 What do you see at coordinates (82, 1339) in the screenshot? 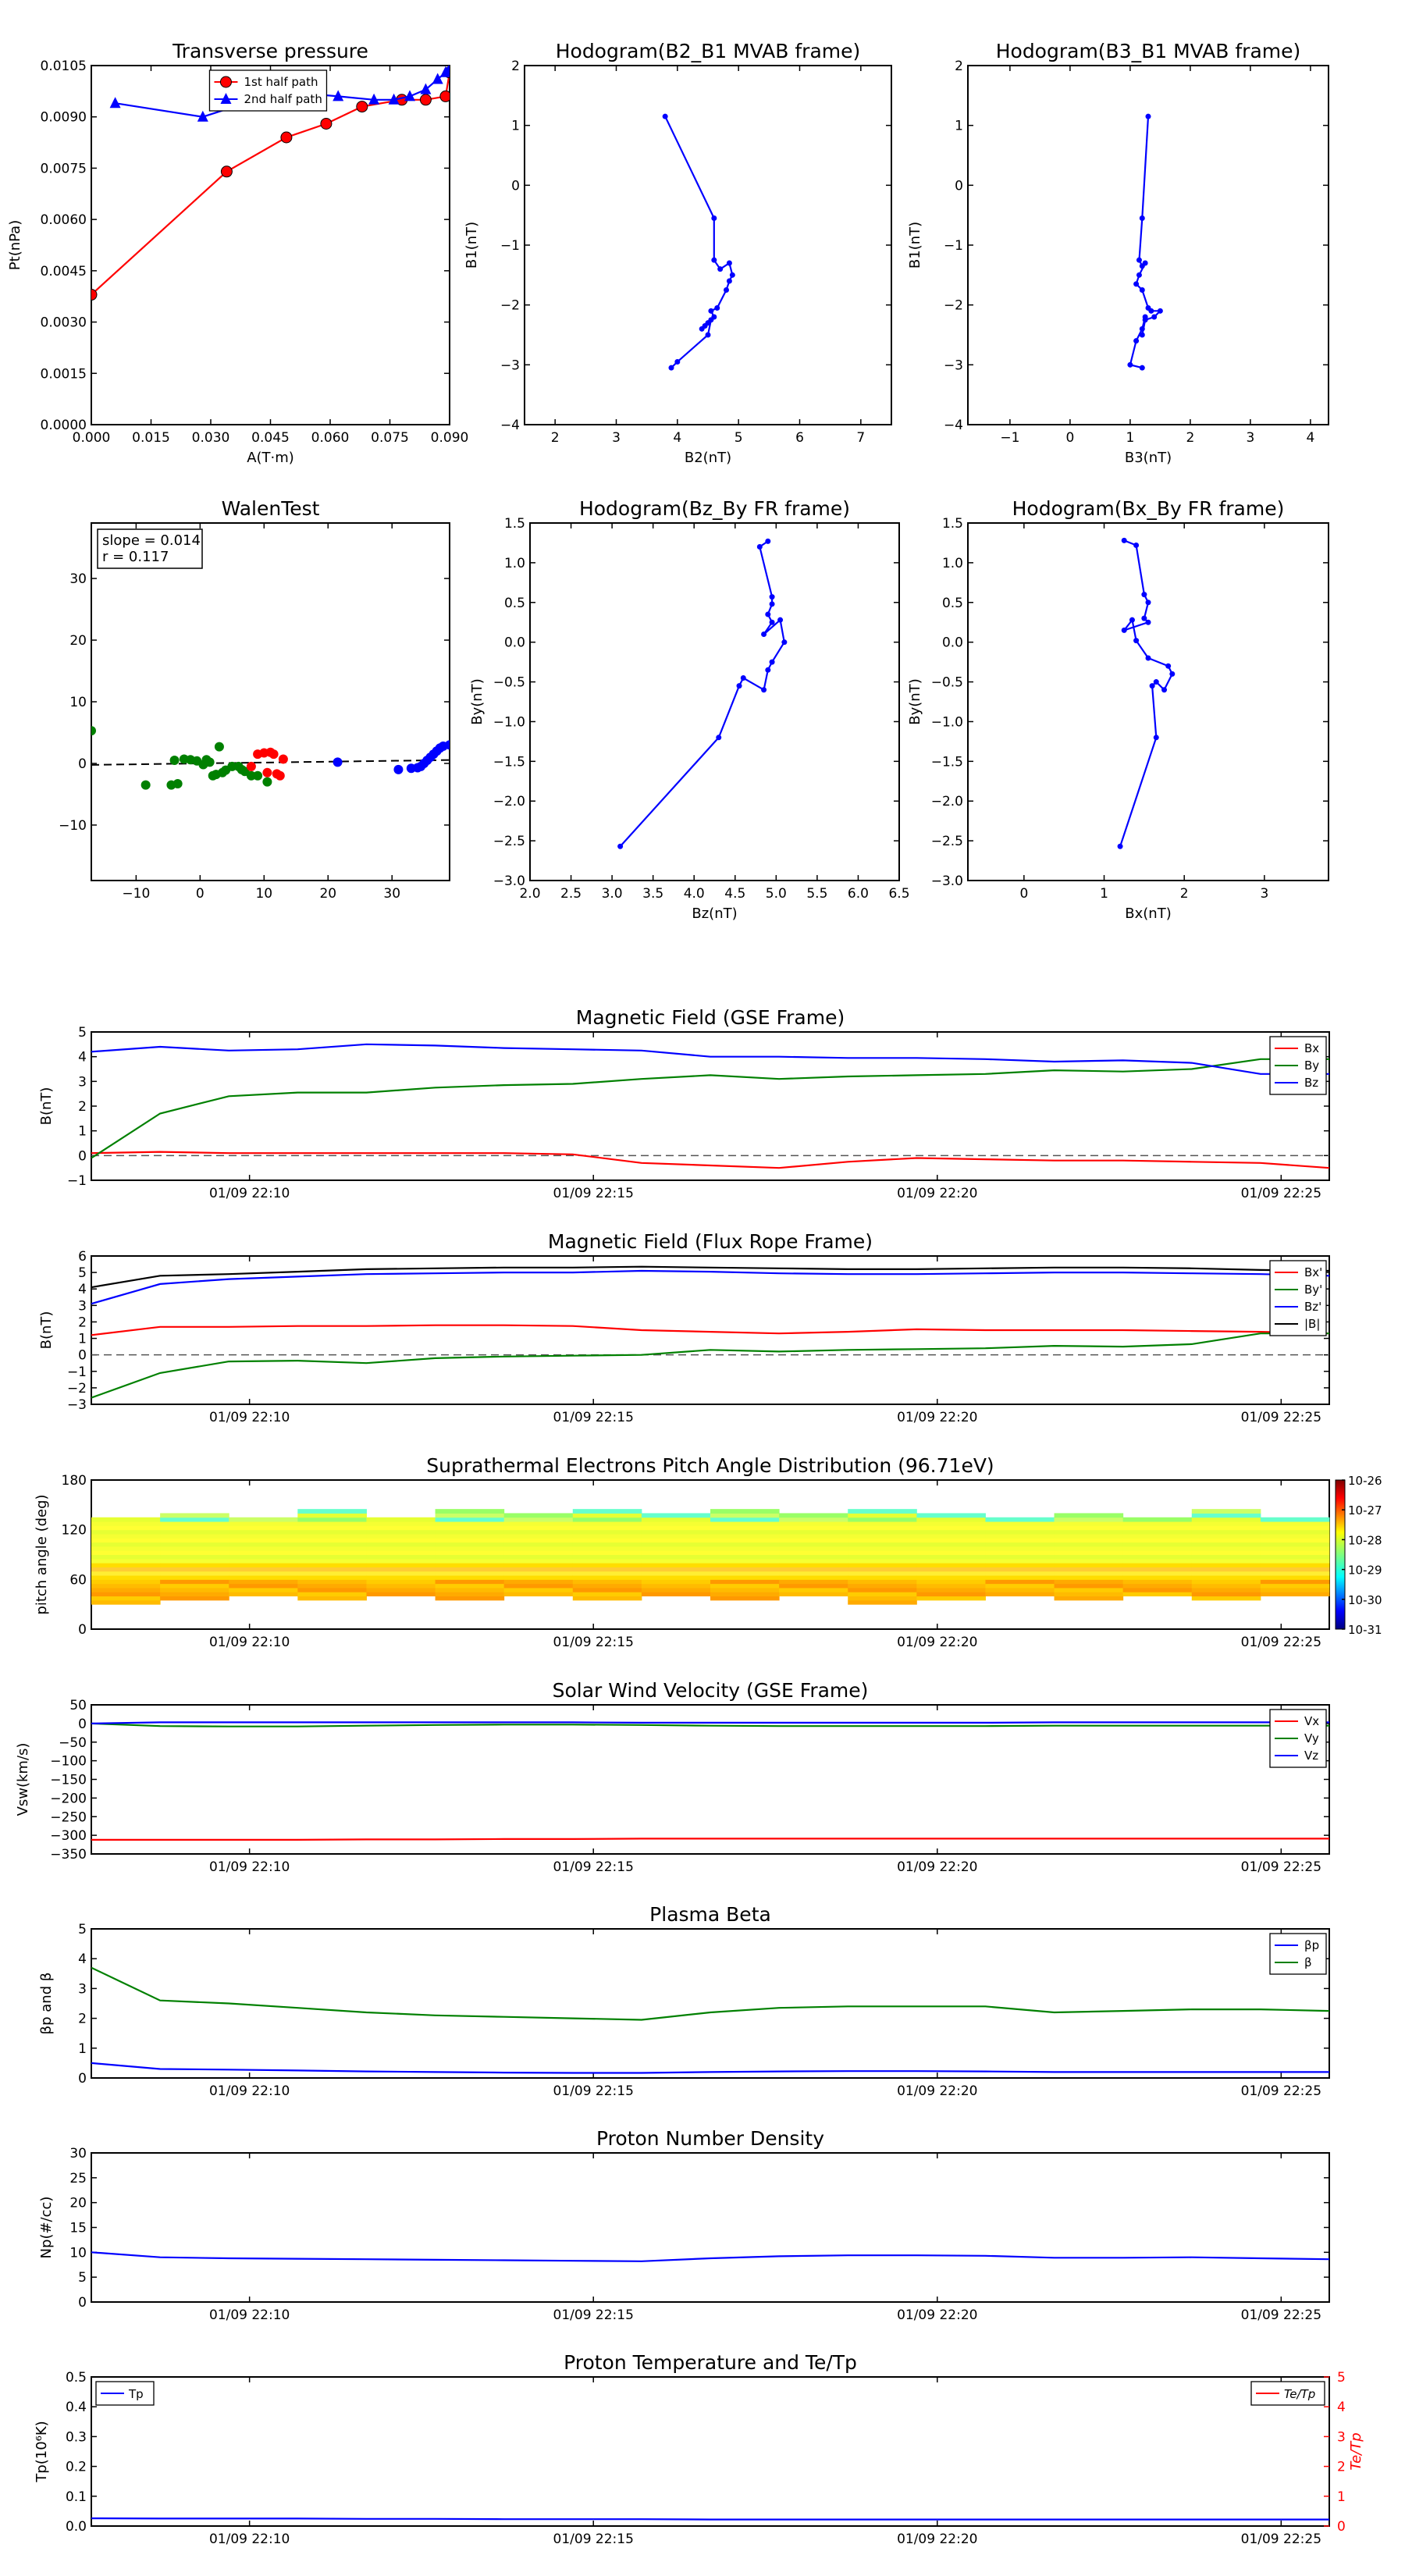
I see `y-tick-label: 1` at bounding box center [82, 1339].